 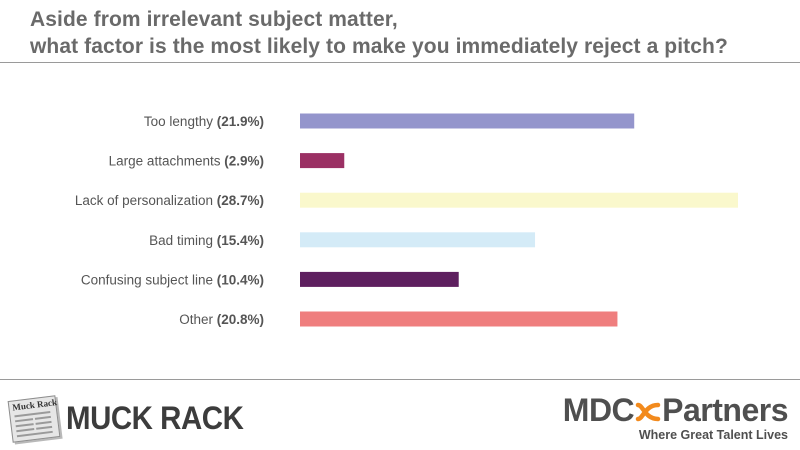 I want to click on bottom-divider, so click(x=400, y=379).